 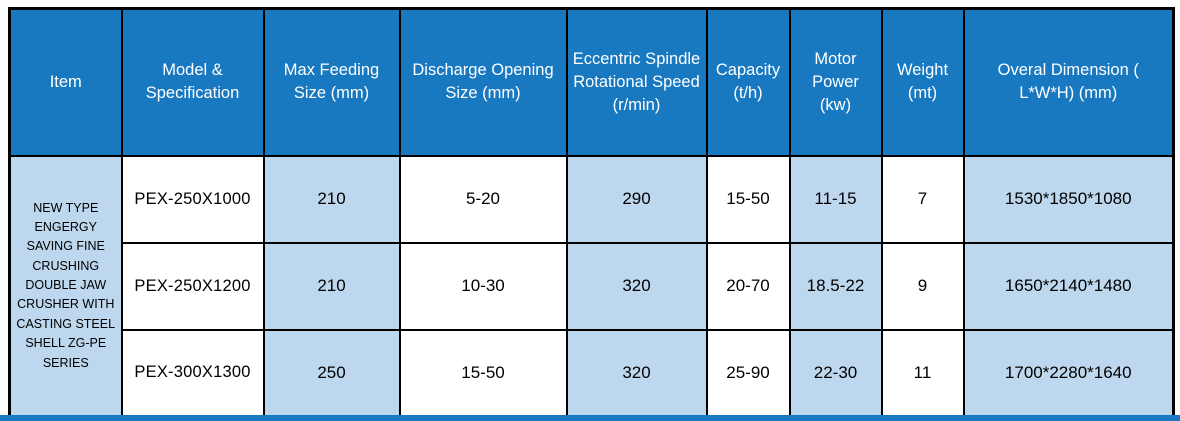 I want to click on cell-discharge-opening-size: 10-30, so click(x=483, y=286).